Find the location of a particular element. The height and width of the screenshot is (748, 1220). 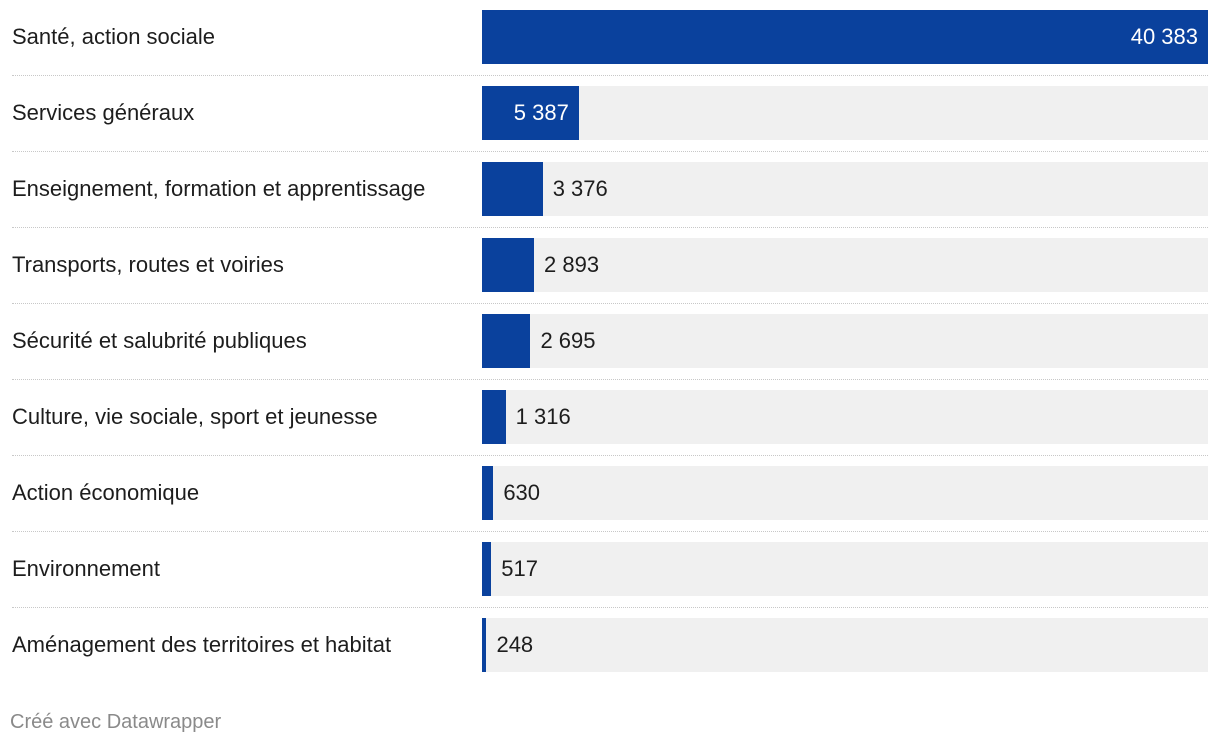

value-label: 248 is located at coordinates (515, 644).